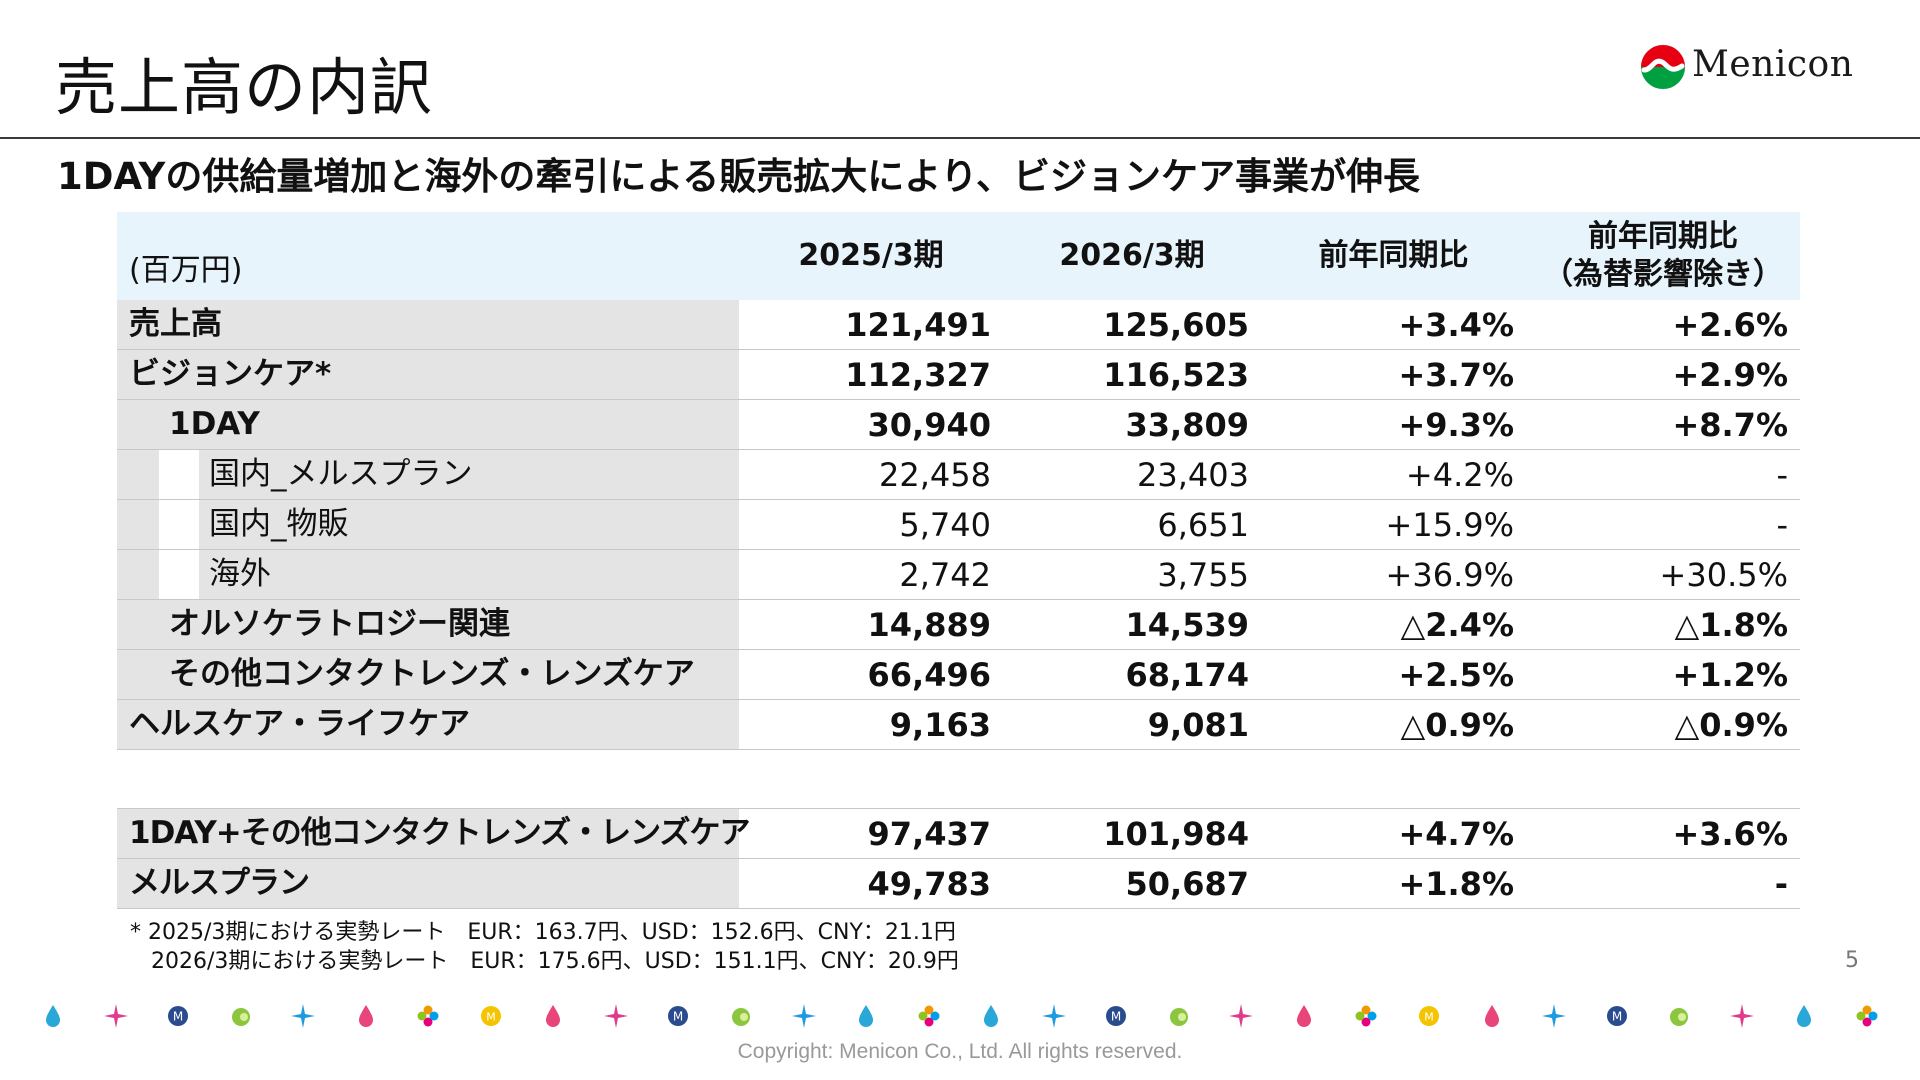  Describe the element at coordinates (1393, 325) in the screenshot. I see `cell-yoy: +3.4%` at that location.